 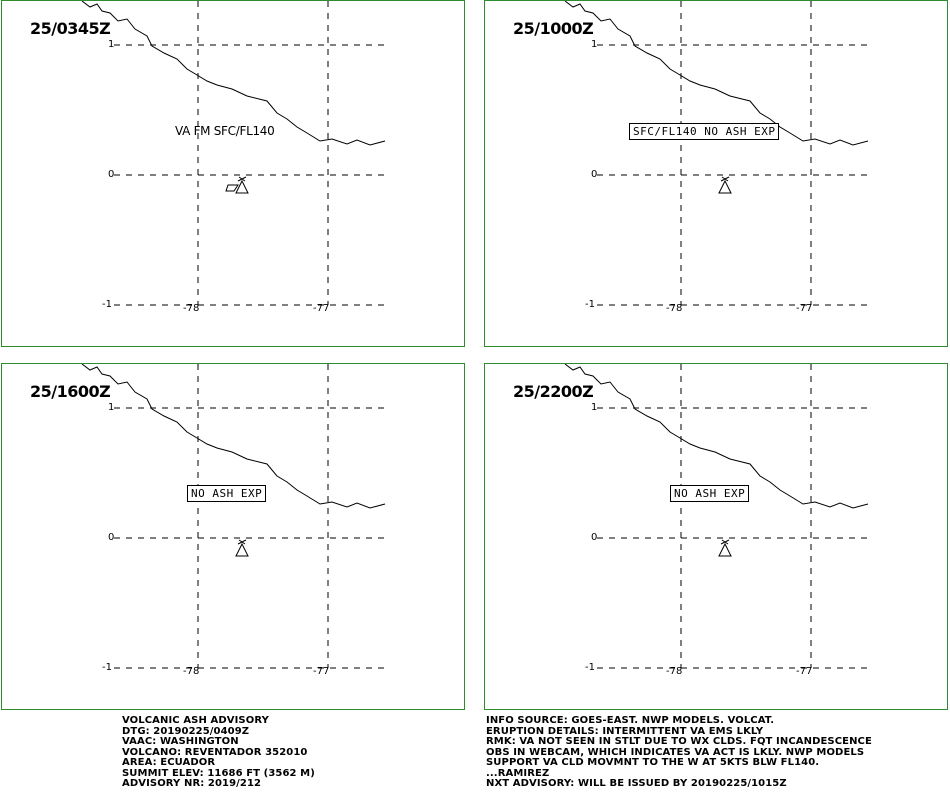 I want to click on panel-time: 25/0345Z, so click(x=70, y=28).